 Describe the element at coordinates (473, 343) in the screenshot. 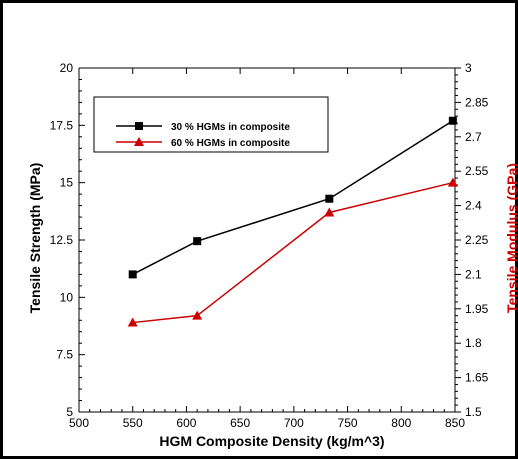

I see `right-y-tick-label: 1.8` at that location.